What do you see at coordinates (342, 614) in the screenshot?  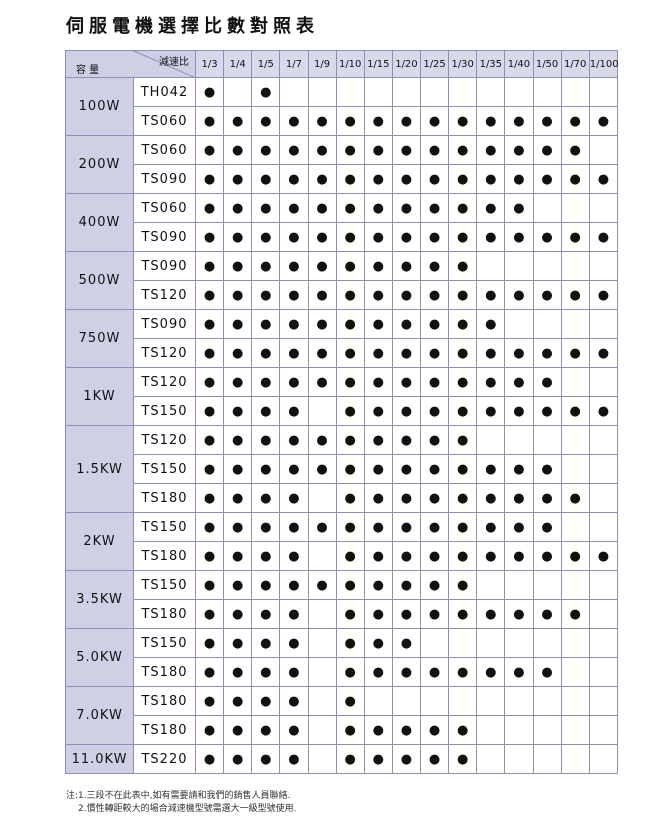 I see `table-row: TS180 ● ● ● ● ● ● ● ● ● ● ● ● ●` at bounding box center [342, 614].